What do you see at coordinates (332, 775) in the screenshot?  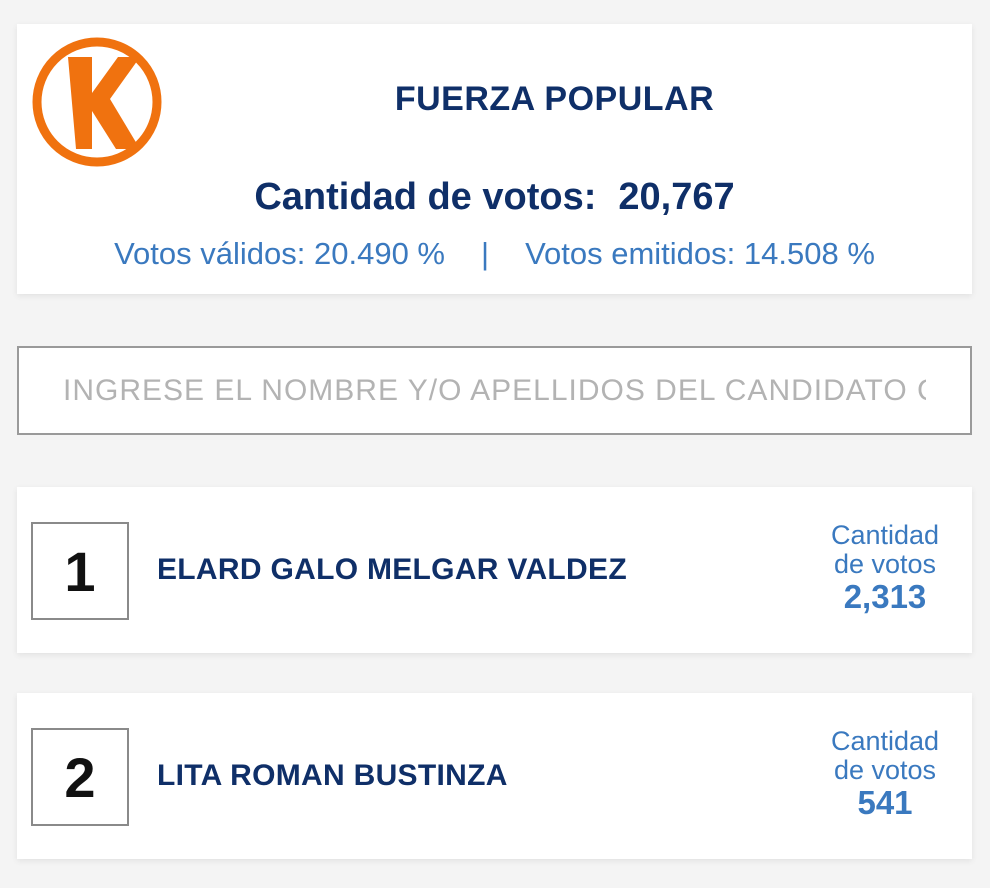 I see `candidate-name: LITA ROMAN BUSTINZA` at bounding box center [332, 775].